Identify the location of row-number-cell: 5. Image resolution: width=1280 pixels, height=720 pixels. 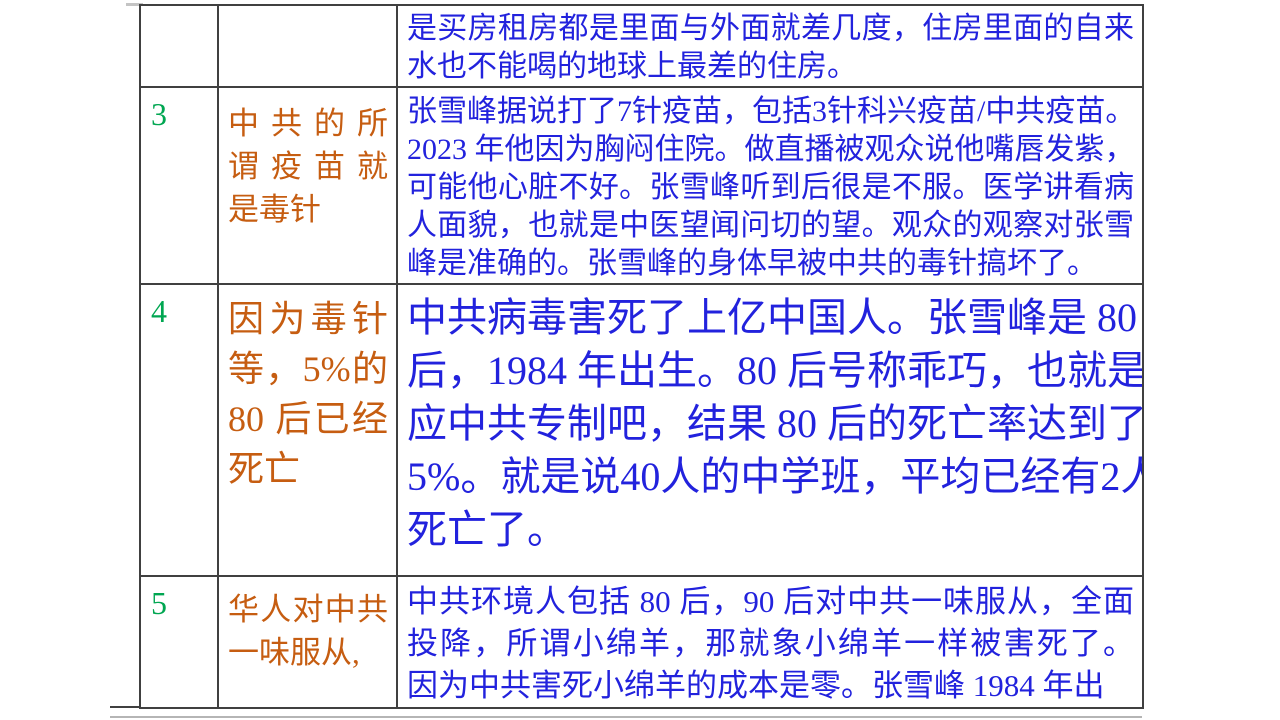
(179, 642).